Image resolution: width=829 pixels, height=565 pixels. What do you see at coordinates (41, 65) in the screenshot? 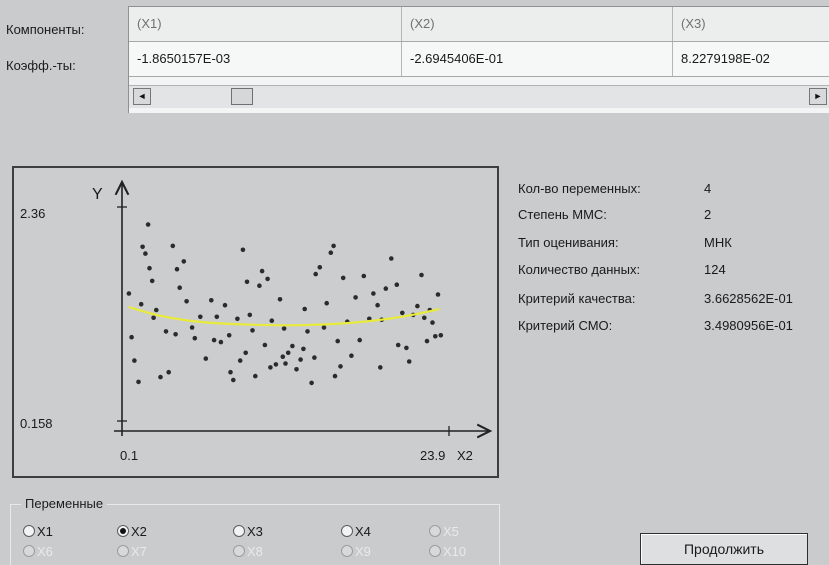
I see `coefficients-row-label: Коэфф.-ты:` at bounding box center [41, 65].